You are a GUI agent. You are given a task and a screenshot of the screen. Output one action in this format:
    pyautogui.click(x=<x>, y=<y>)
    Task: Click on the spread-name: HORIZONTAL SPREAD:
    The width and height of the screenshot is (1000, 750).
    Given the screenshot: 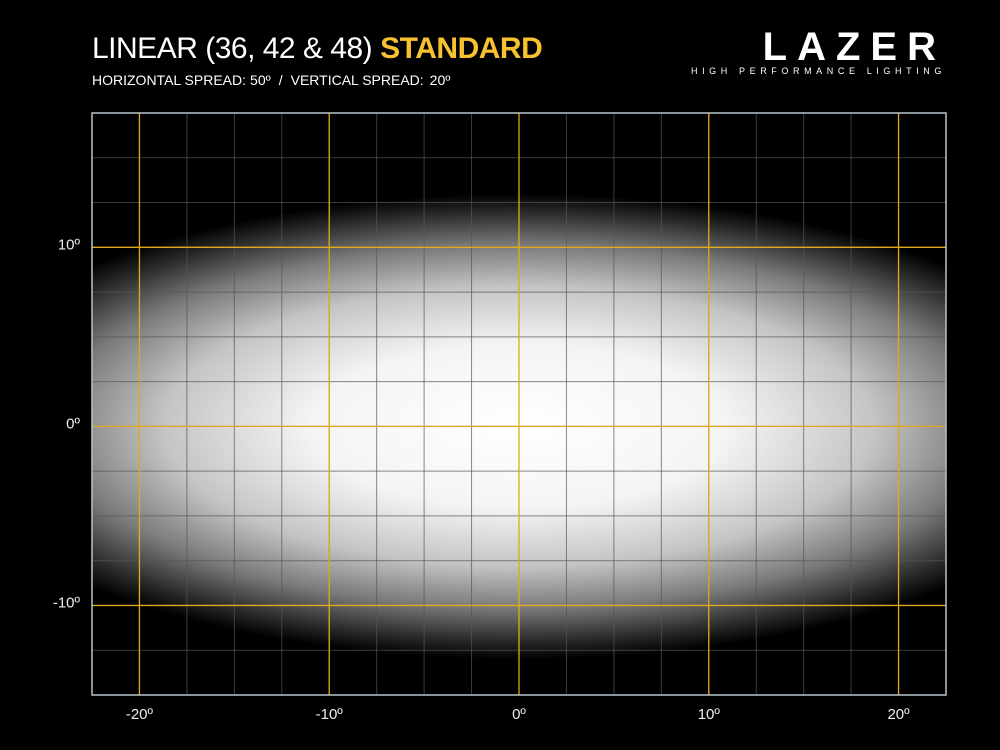 What is the action you would take?
    pyautogui.click(x=169, y=80)
    